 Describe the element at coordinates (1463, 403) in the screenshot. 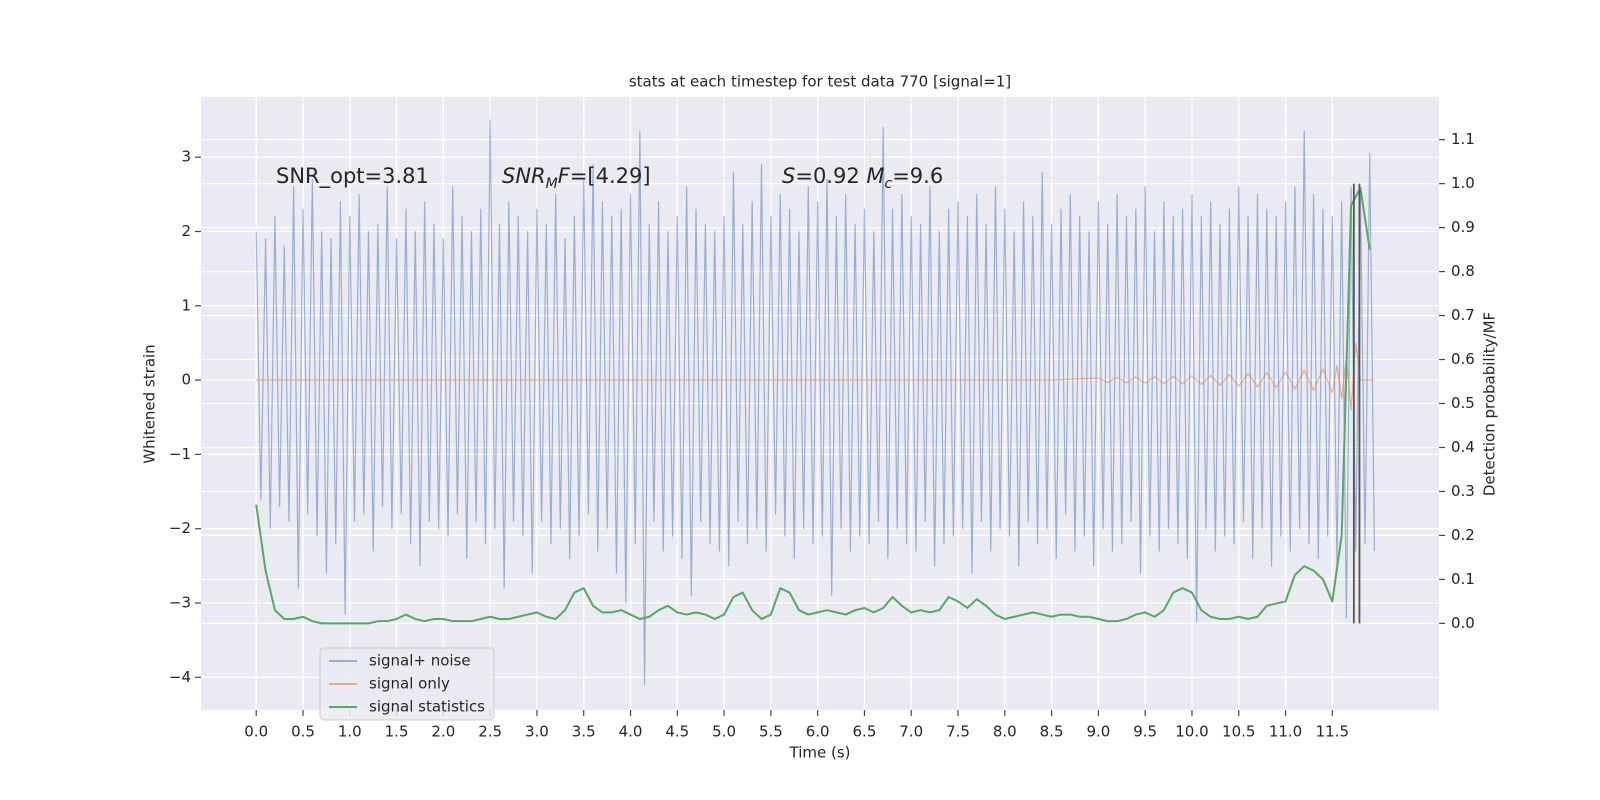

I see `y2-tick-label: 0.5` at that location.